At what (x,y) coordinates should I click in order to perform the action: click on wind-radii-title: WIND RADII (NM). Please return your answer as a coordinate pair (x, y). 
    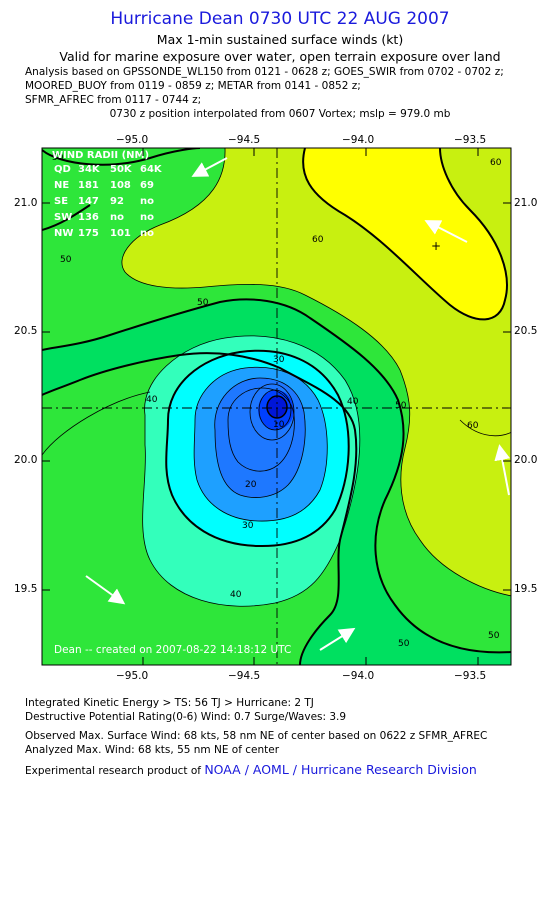
    Looking at the image, I should click on (100, 155).